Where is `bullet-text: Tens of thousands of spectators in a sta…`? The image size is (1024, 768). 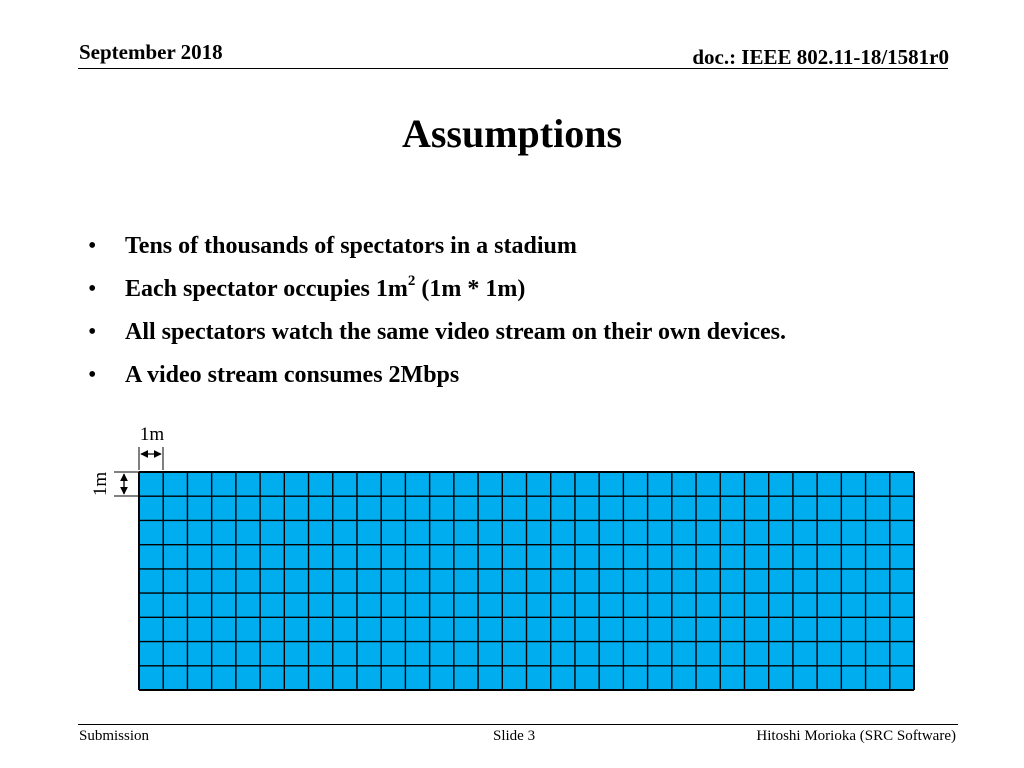
bullet-text: Tens of thousands of spectators in a sta… is located at coordinates (351, 246).